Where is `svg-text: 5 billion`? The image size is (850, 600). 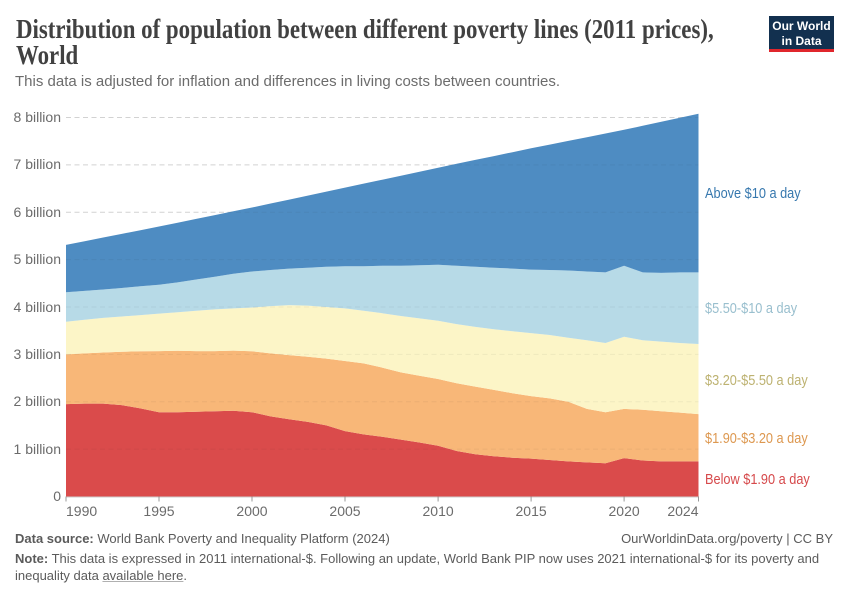 svg-text: 5 billion is located at coordinates (37, 259).